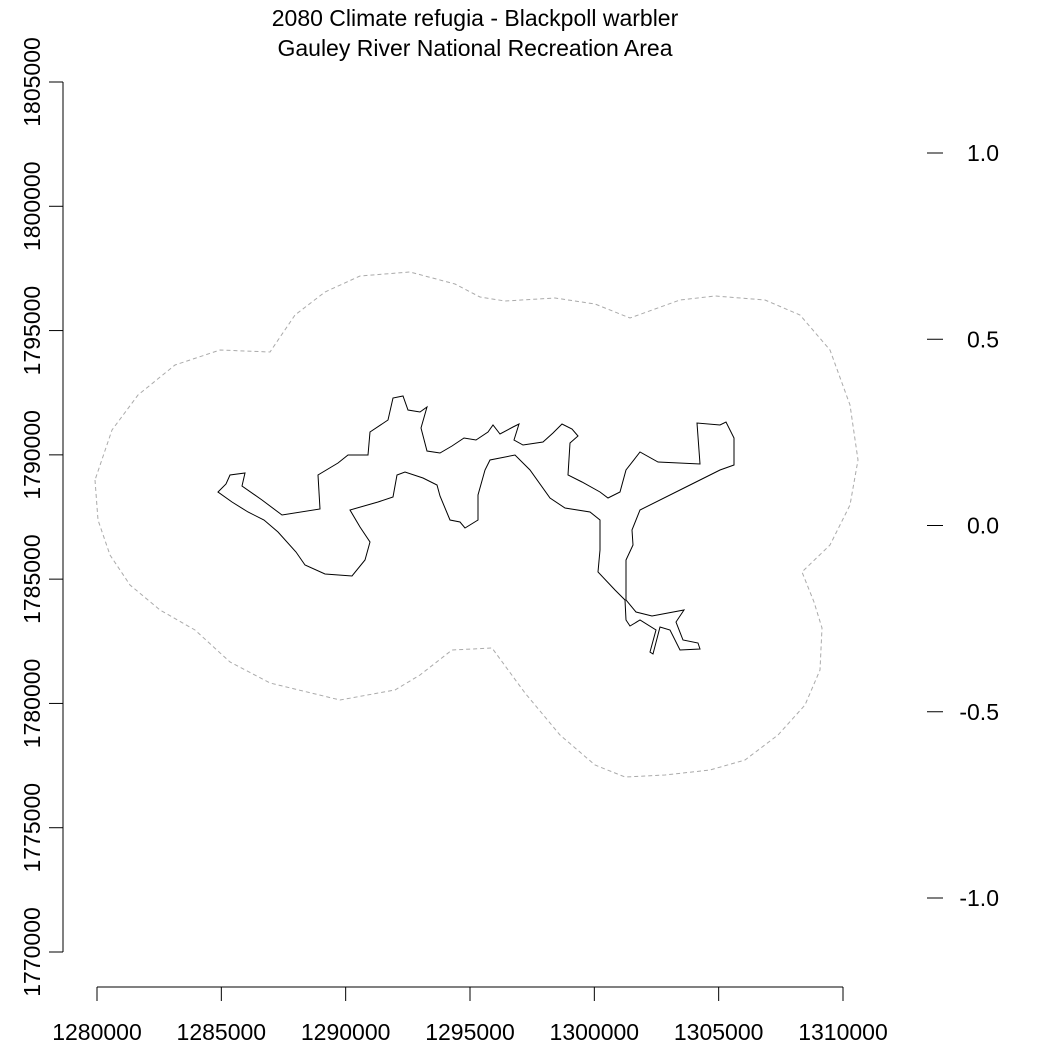 The height and width of the screenshot is (1050, 1050). What do you see at coordinates (97, 1032) in the screenshot?
I see `x-tick-label: 1280000` at bounding box center [97, 1032].